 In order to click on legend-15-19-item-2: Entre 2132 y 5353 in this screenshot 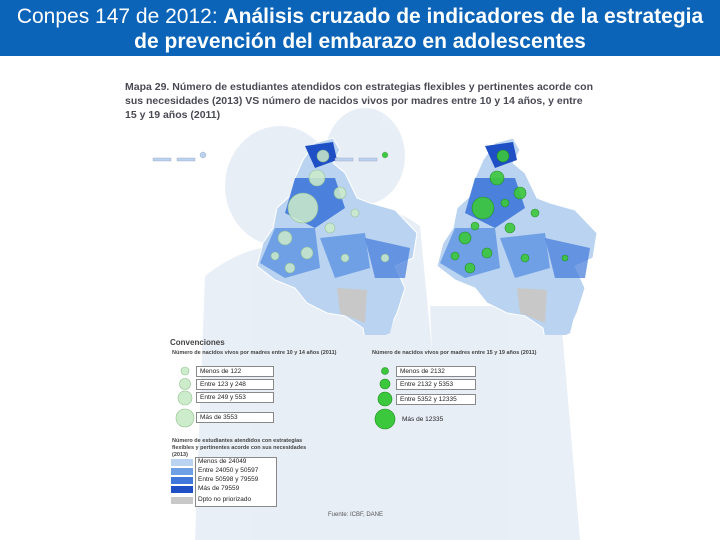, I will do `click(427, 384)`.